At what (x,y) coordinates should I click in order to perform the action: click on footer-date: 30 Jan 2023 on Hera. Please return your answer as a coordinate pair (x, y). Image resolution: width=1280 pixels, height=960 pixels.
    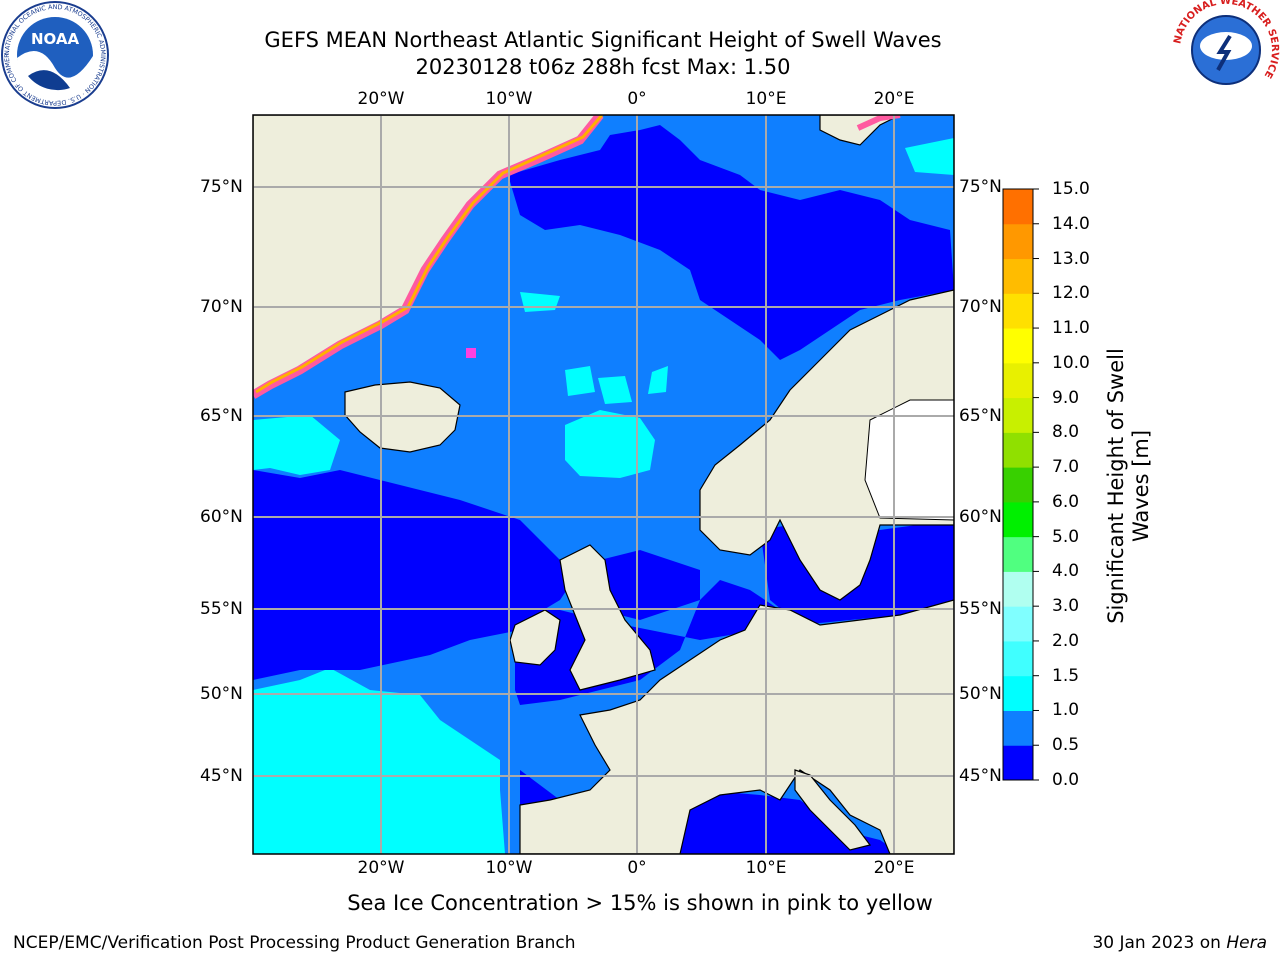
    Looking at the image, I should click on (1179, 943).